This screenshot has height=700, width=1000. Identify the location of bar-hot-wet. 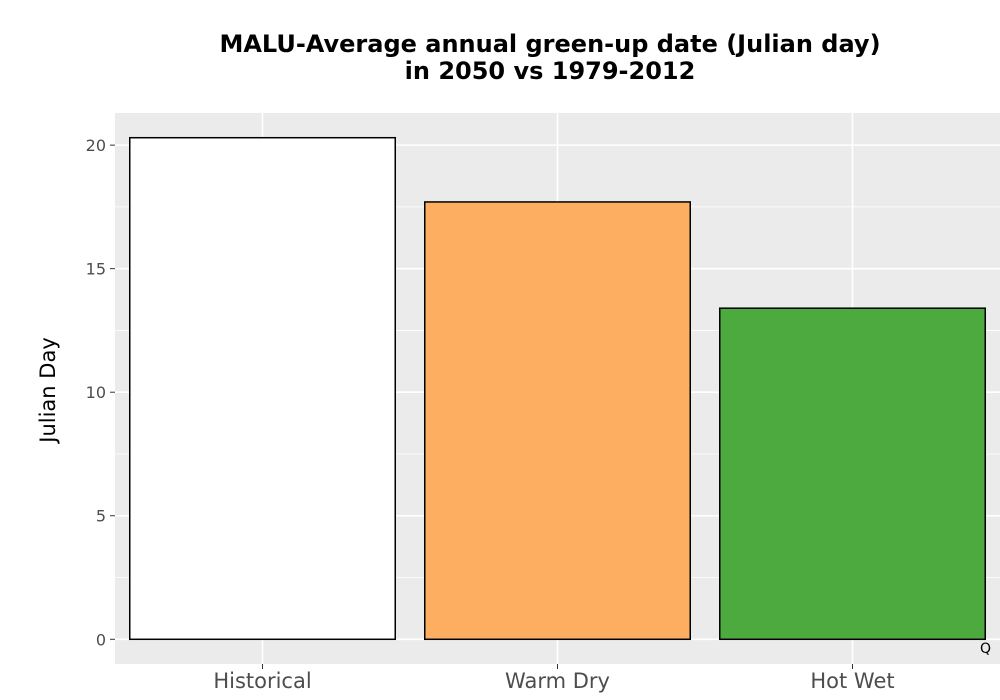
(852, 474).